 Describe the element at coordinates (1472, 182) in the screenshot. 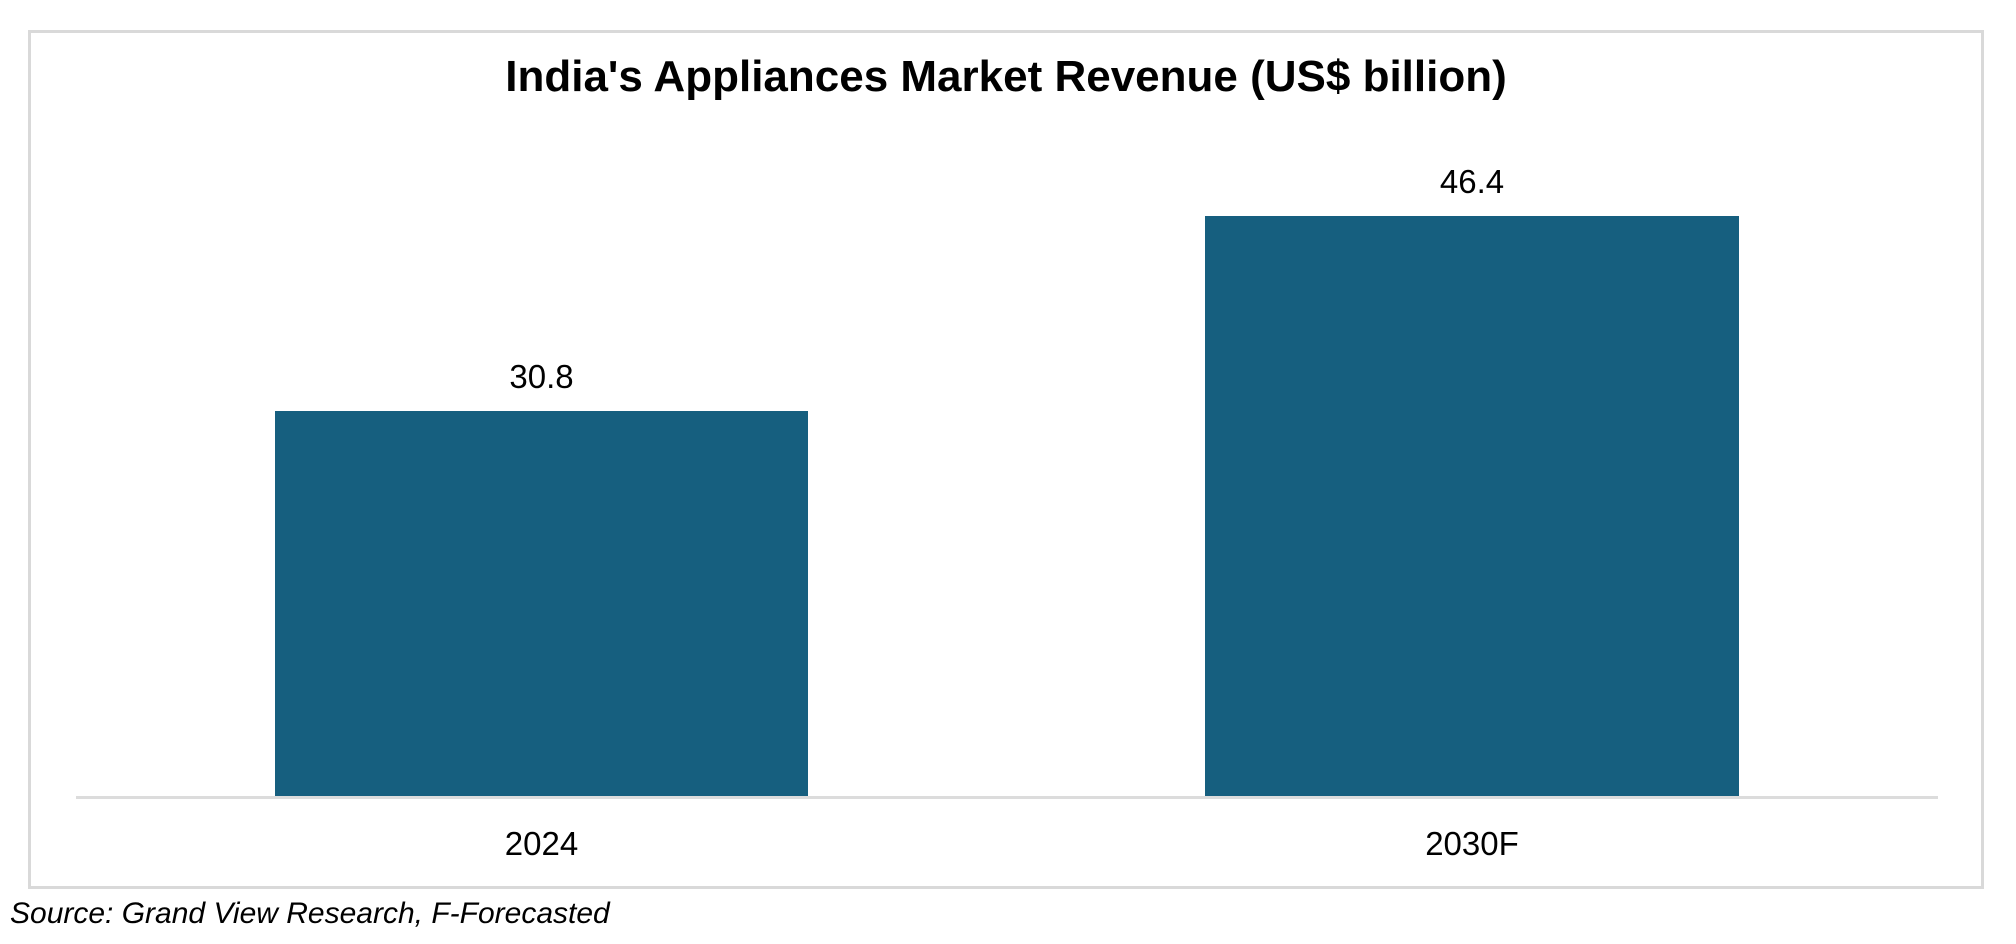

I see `bar-value-label-2030f: 46.4` at that location.